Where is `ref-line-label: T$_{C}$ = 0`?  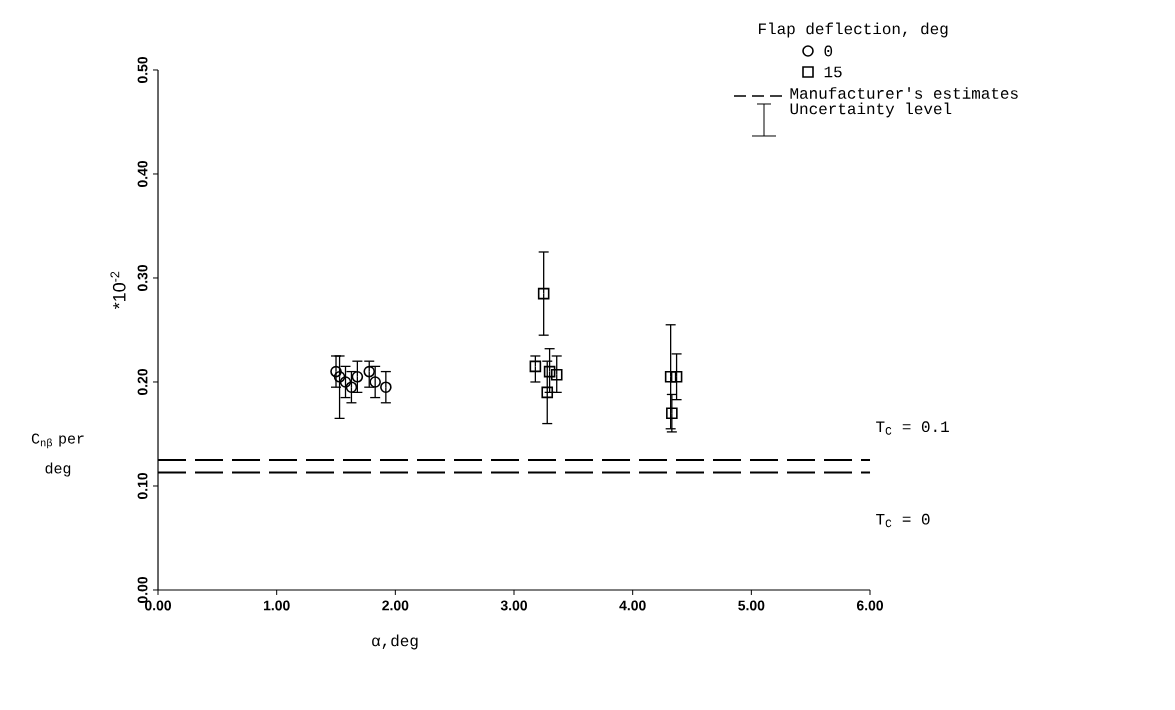
ref-line-label: T$_{C}$ = 0 is located at coordinates (903, 520).